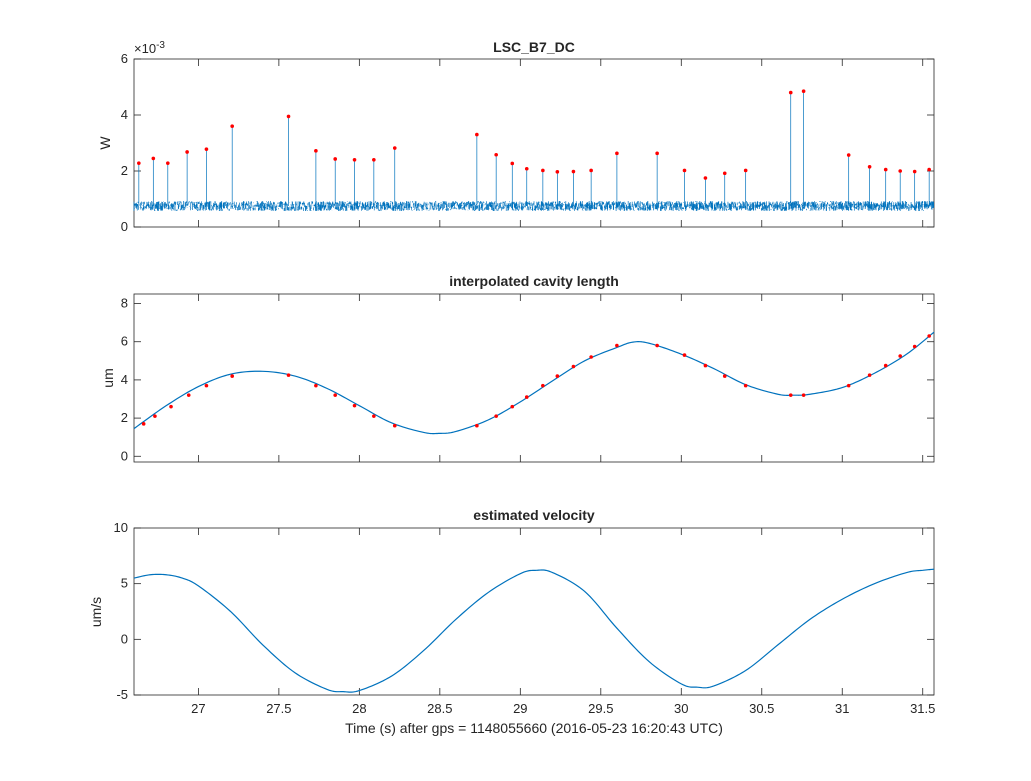  Describe the element at coordinates (359, 708) in the screenshot. I see `xtick-label: 28` at that location.